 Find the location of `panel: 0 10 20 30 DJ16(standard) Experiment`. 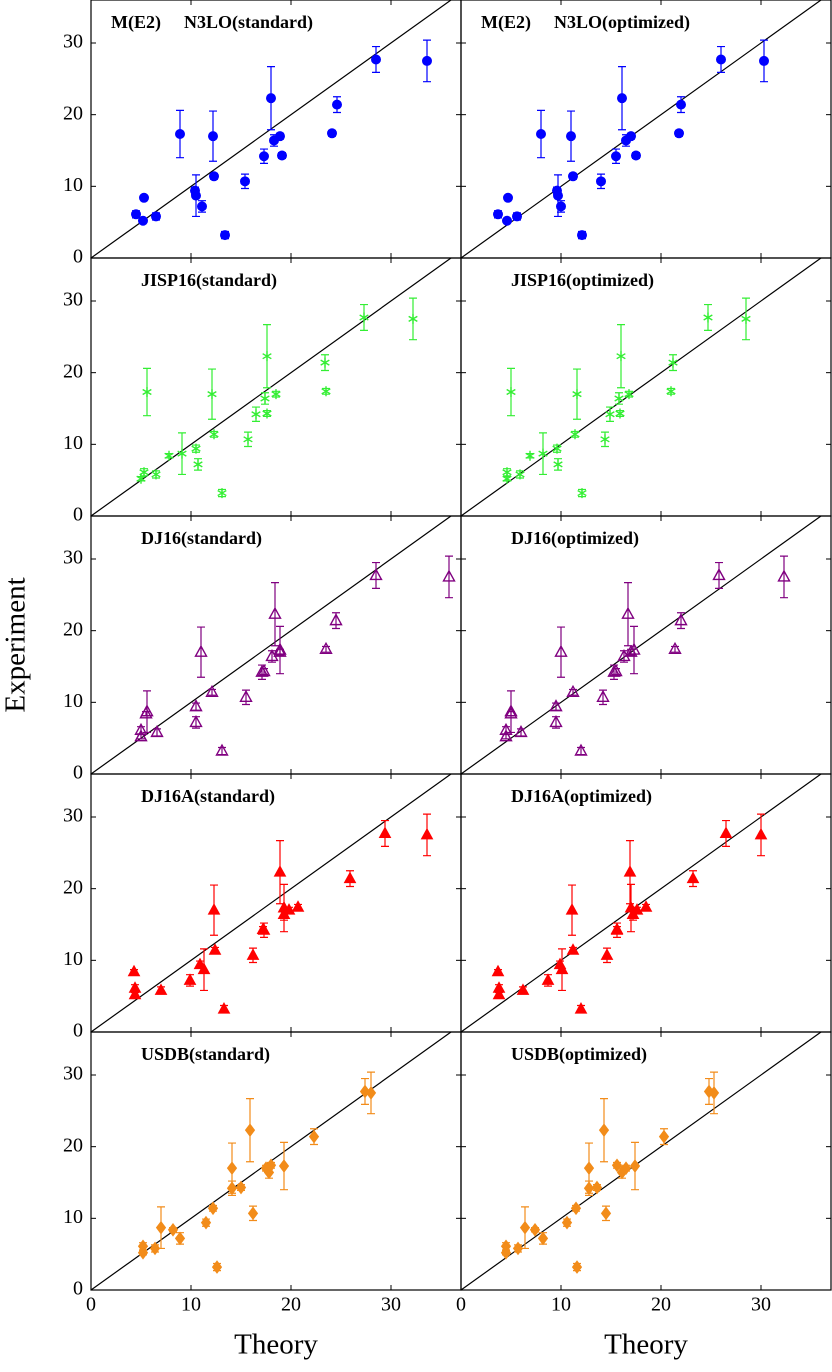

panel: 0 10 20 30 DJ16(standard) Experiment is located at coordinates (231, 649).